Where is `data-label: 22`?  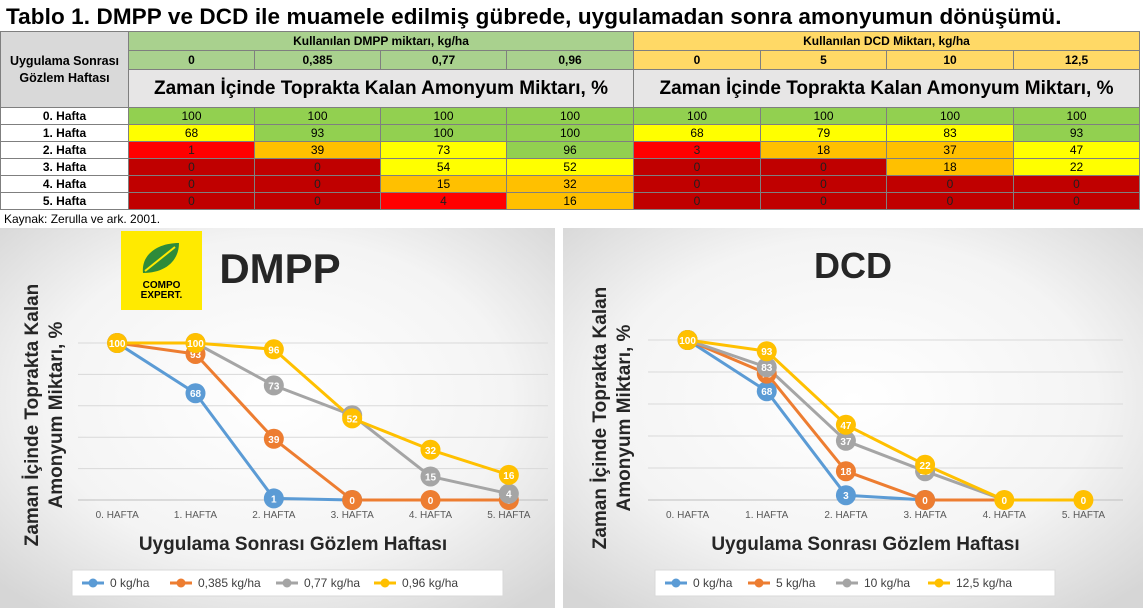
data-label: 22 is located at coordinates (926, 466).